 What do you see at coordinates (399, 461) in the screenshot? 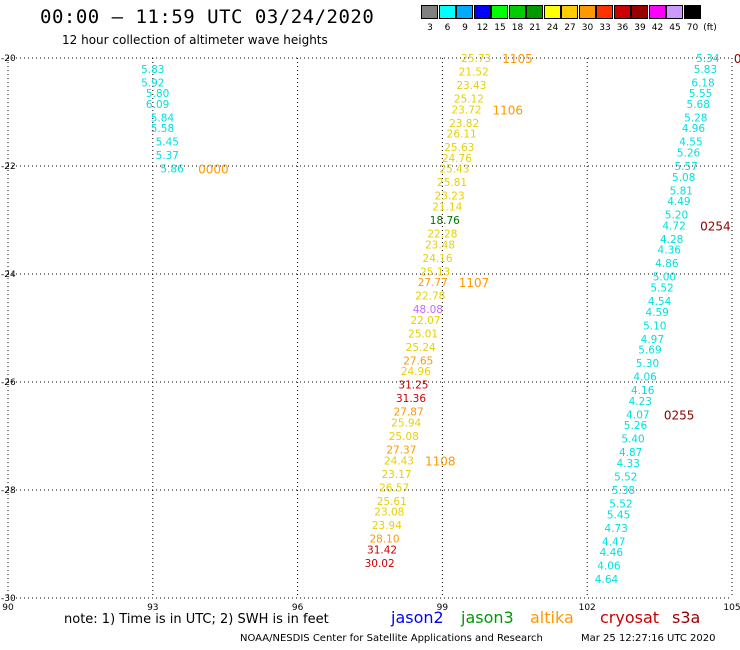
I see `wave-height-value: 24.43` at bounding box center [399, 461].